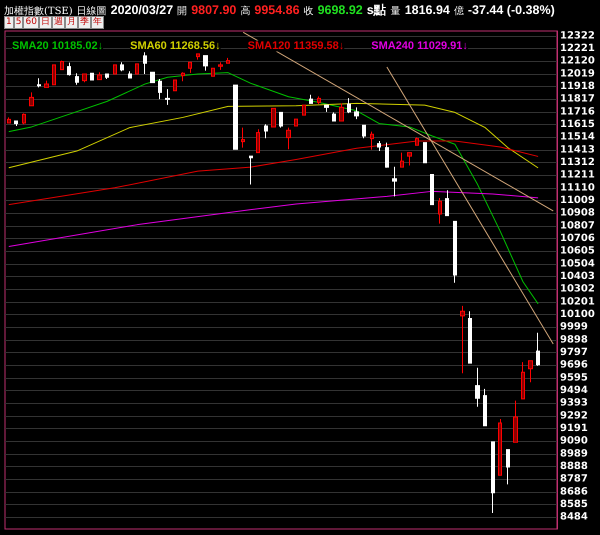 This screenshot has width=600, height=535. Describe the element at coordinates (577, 302) in the screenshot. I see `y-tick-label: 10201` at that location.